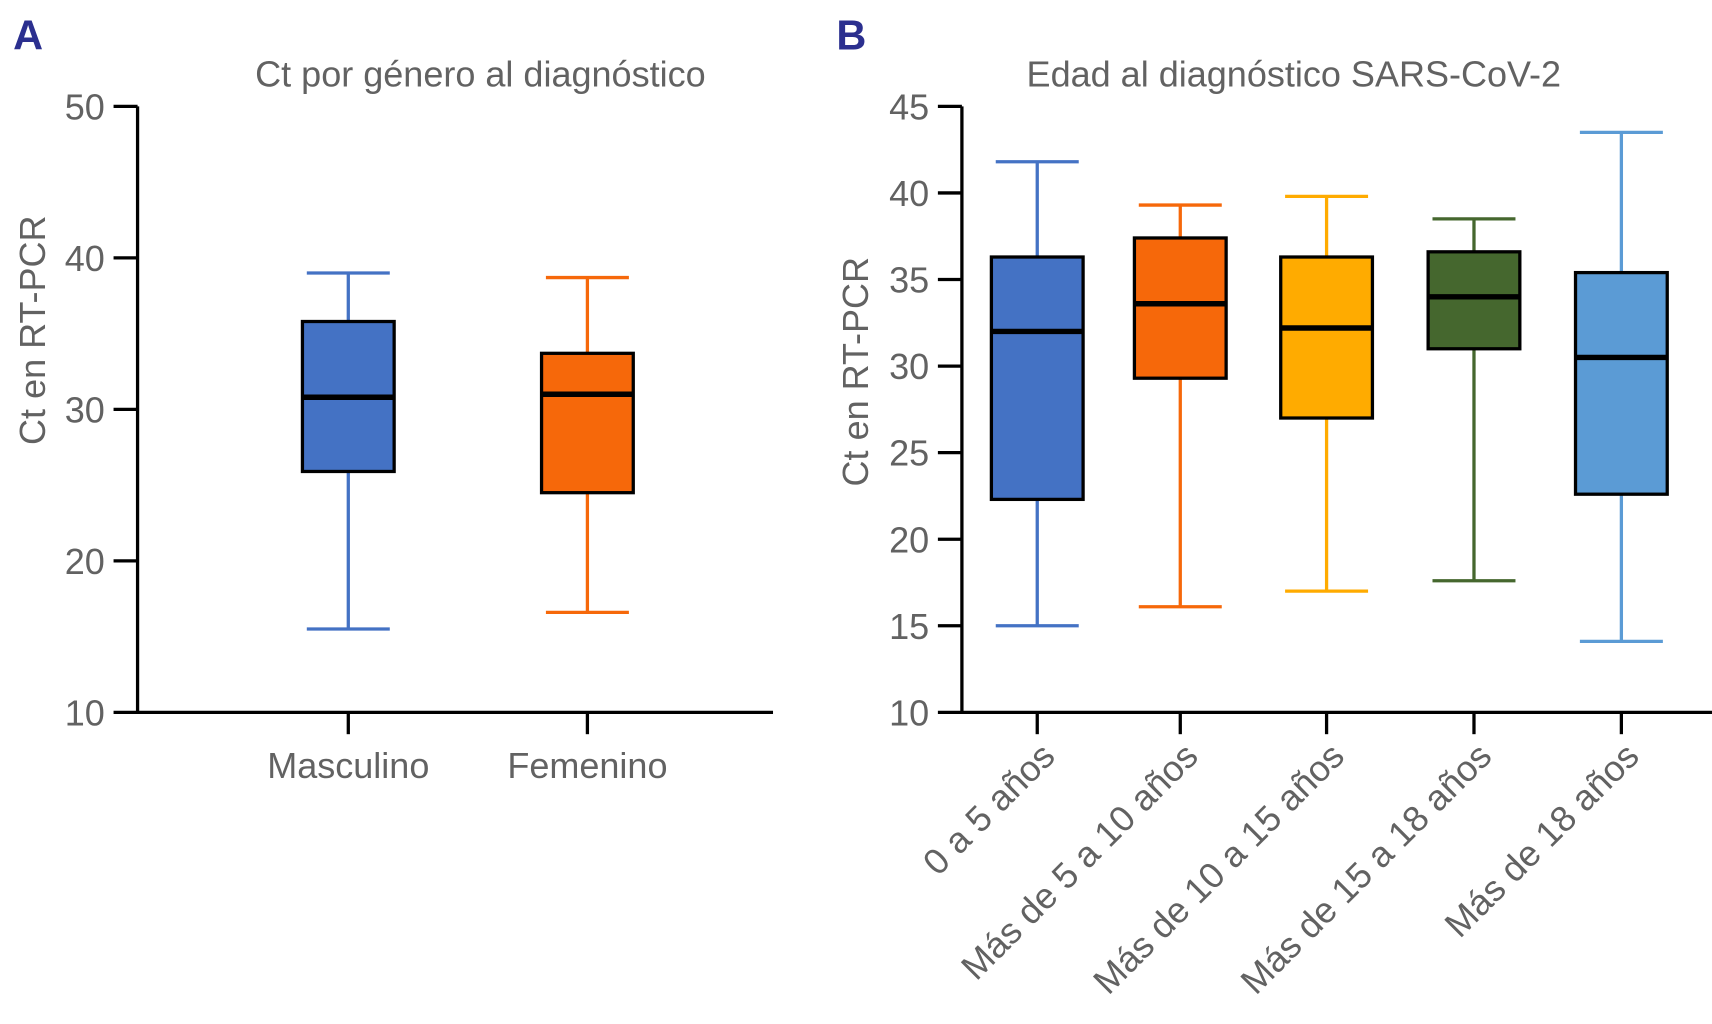  What do you see at coordinates (348, 765) in the screenshot?
I see `x-category-label: Masculino` at bounding box center [348, 765].